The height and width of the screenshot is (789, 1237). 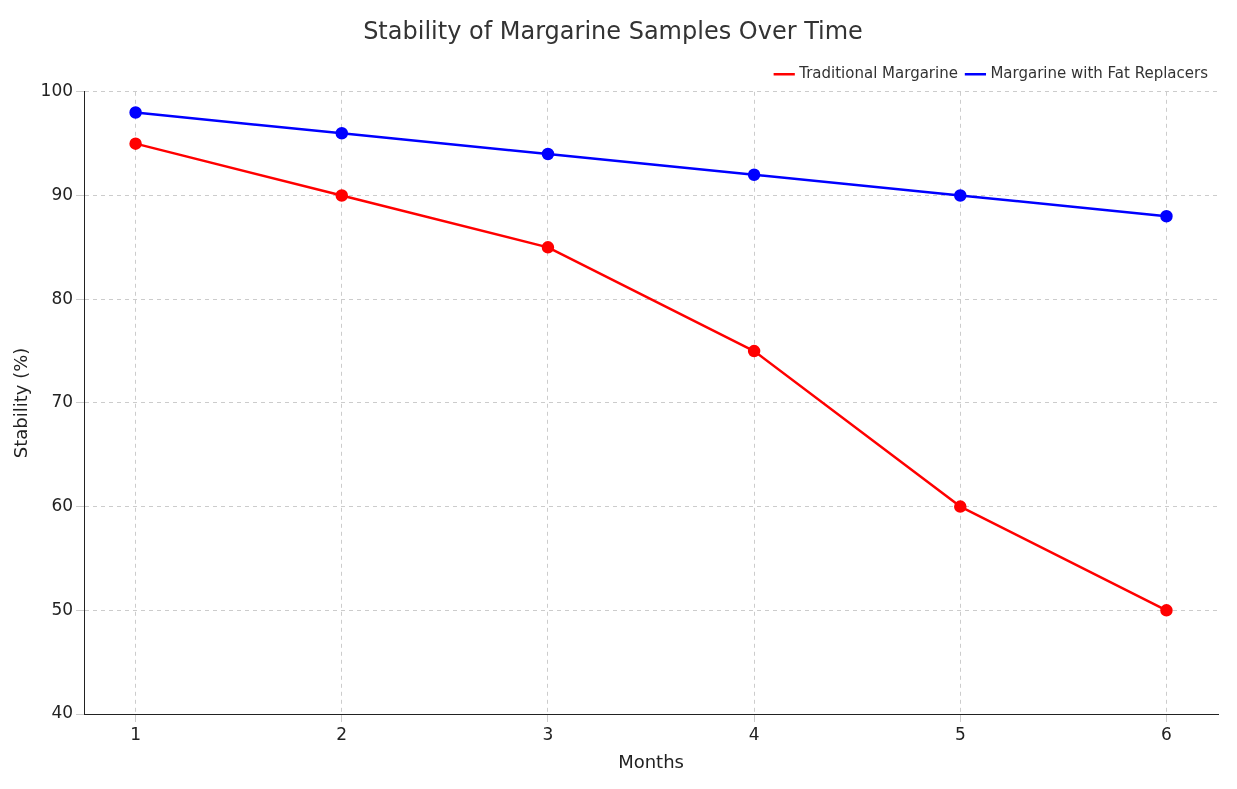 I want to click on y-tick-label: 60, so click(x=62, y=505).